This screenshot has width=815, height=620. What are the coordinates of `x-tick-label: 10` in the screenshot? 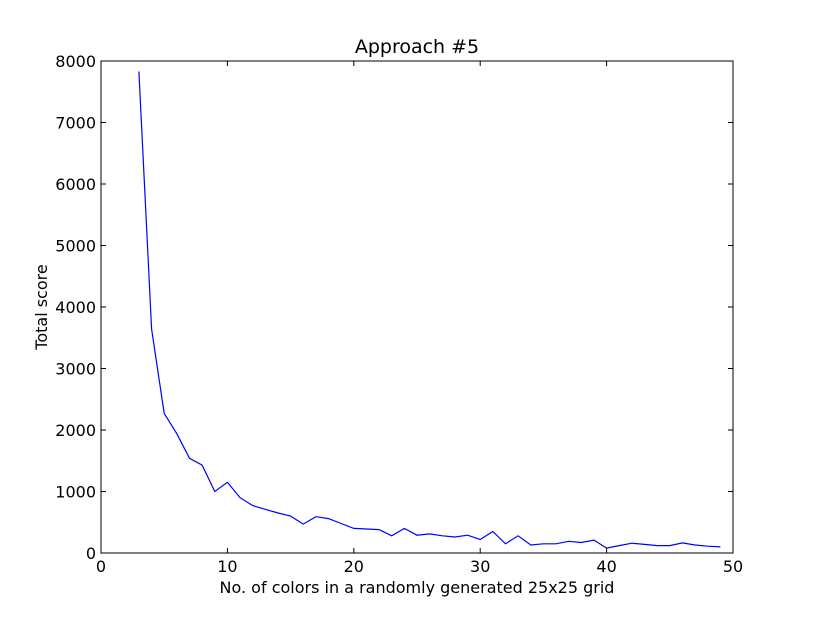 It's located at (227, 566).